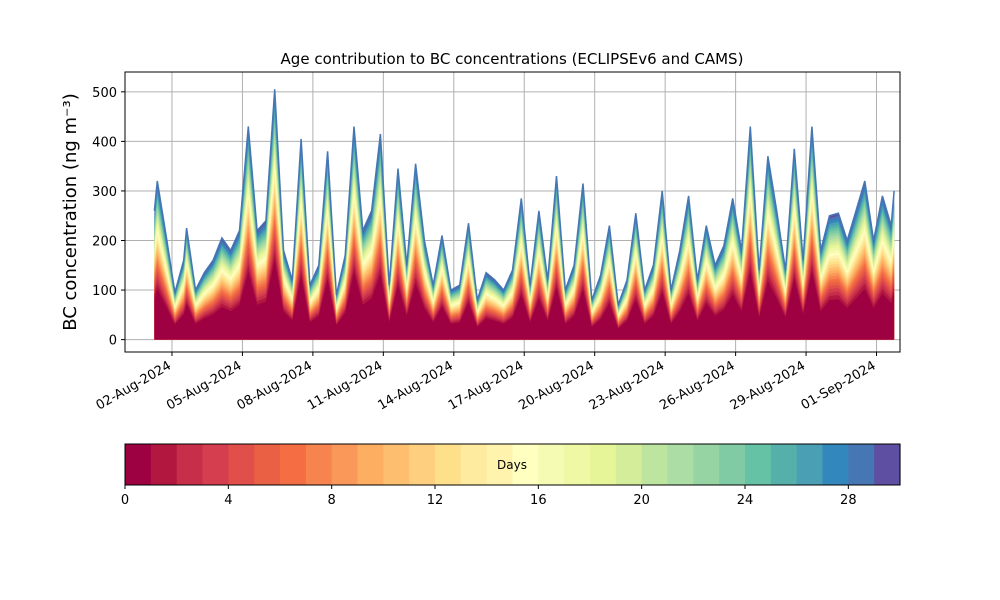  I want to click on colorbar-tick-label: 8, so click(332, 500).